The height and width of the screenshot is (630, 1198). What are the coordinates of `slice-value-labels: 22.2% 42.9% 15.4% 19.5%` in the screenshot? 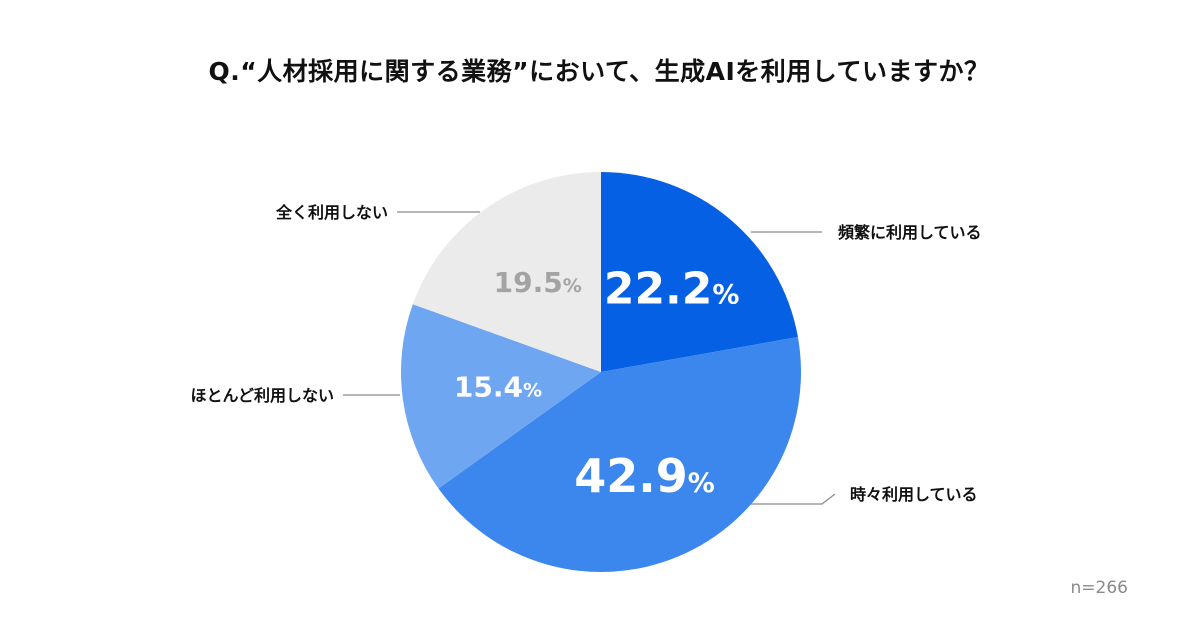 It's located at (597, 383).